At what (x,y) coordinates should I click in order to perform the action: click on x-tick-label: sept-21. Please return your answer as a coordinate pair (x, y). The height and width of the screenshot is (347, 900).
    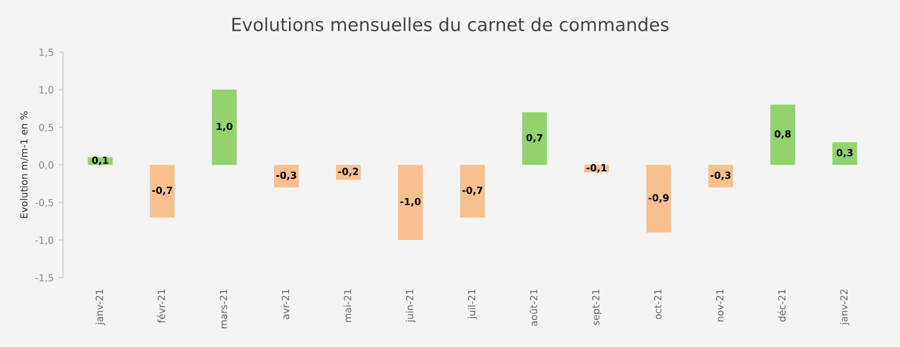
    Looking at the image, I should click on (597, 308).